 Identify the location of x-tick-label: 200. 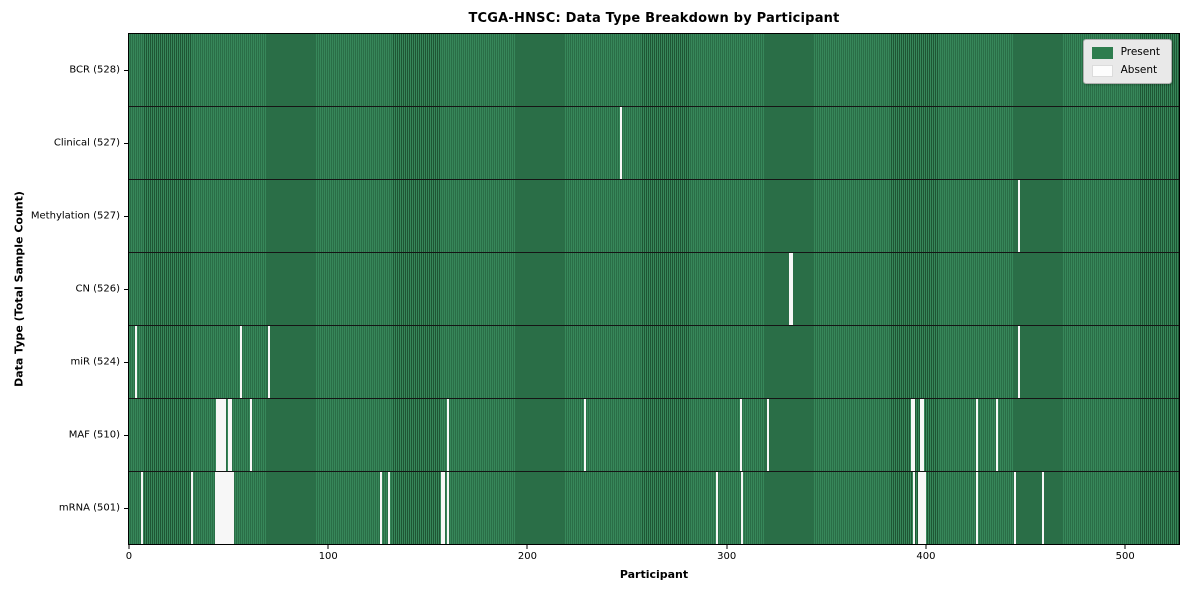
(527, 556).